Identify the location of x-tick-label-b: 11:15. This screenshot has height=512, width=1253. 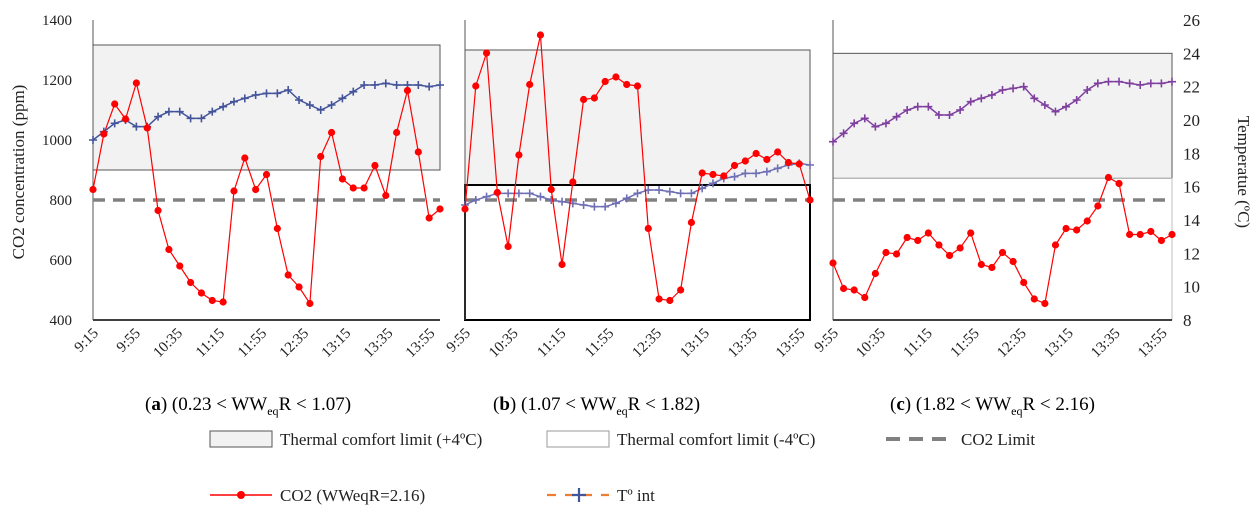
(551, 343).